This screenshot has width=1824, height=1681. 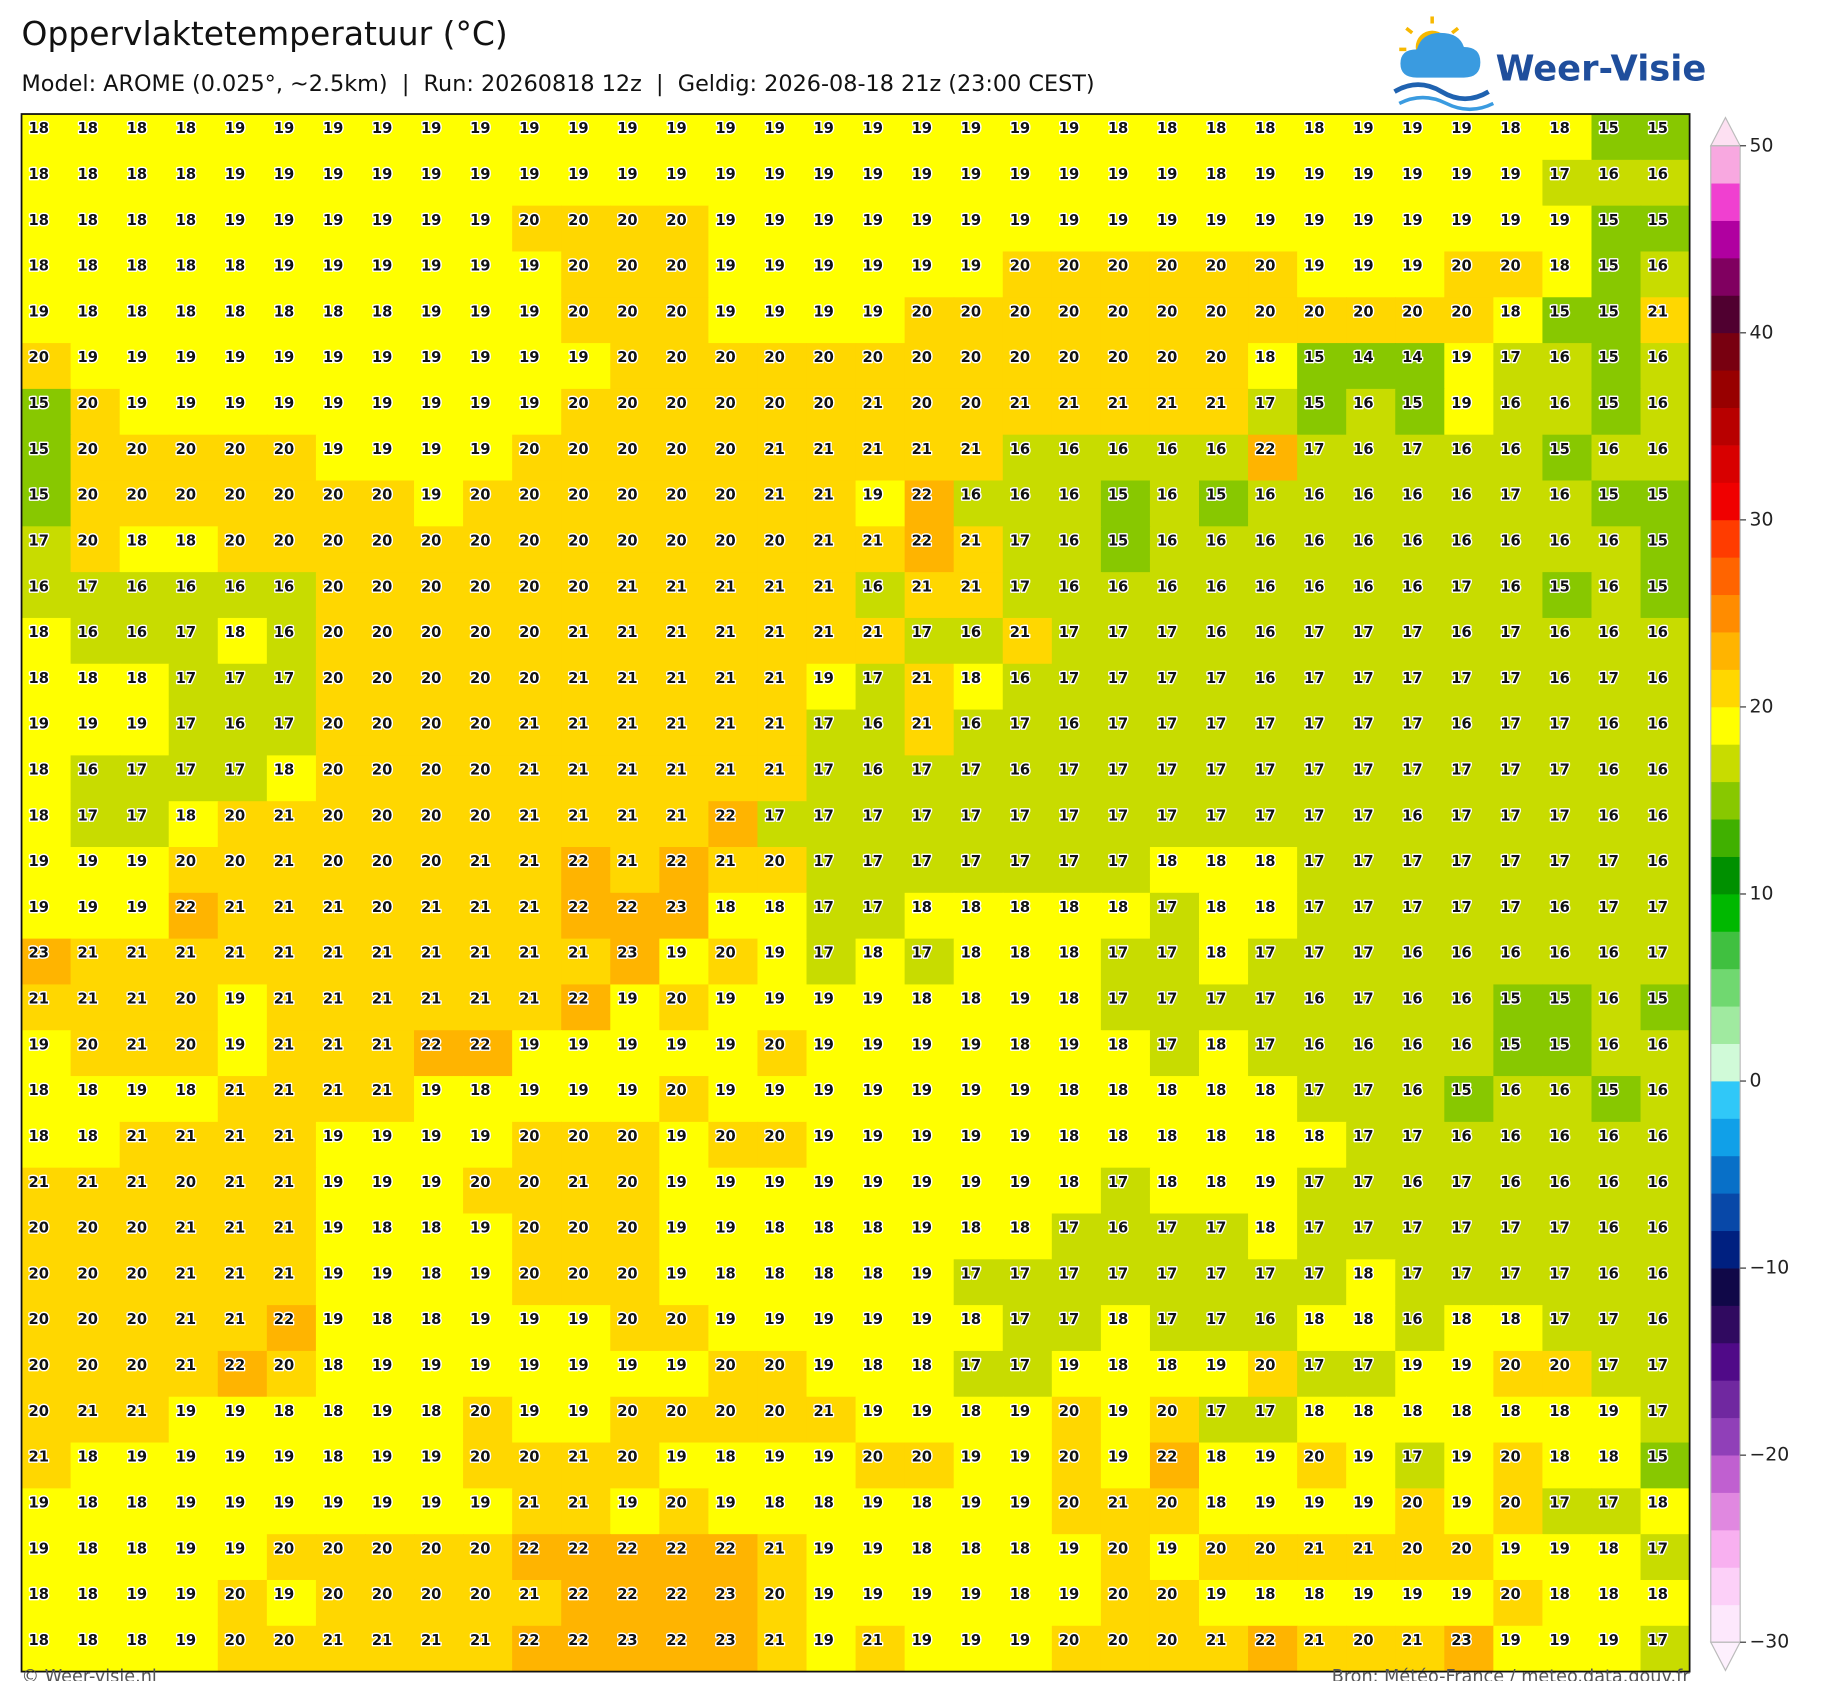 I want to click on temperature-label: 15, so click(x=1559, y=449).